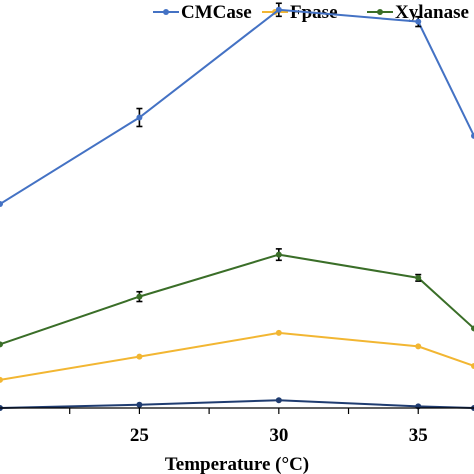 This screenshot has width=474, height=474. I want to click on x-tick-label: 25, so click(139, 435).